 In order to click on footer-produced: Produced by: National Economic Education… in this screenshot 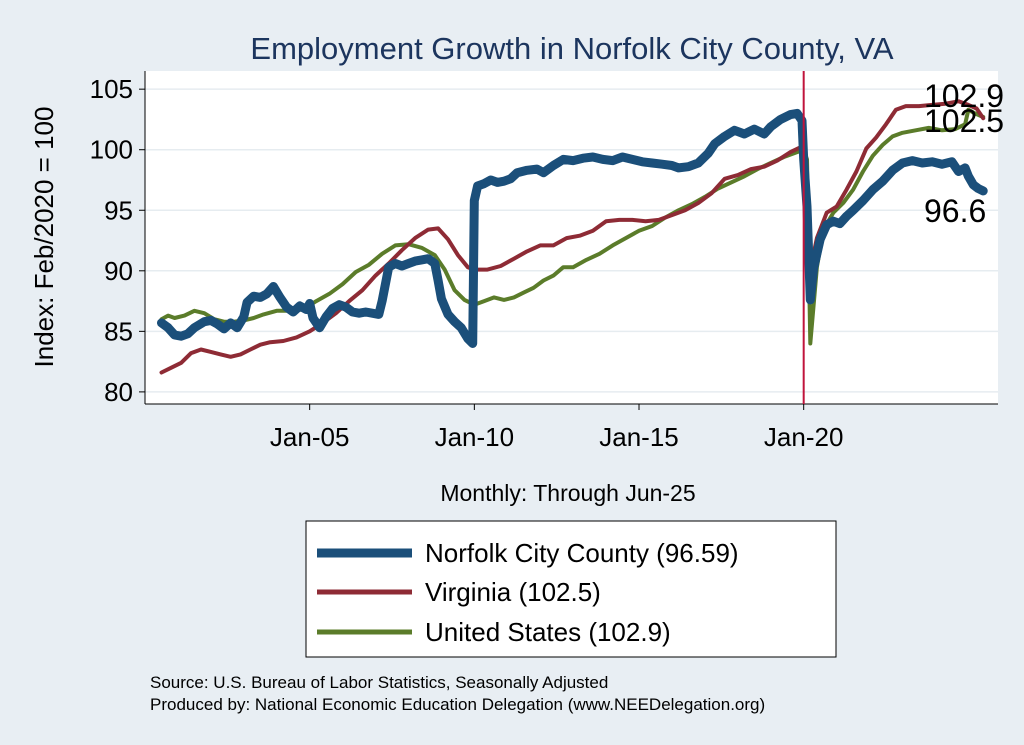, I will do `click(457, 704)`.